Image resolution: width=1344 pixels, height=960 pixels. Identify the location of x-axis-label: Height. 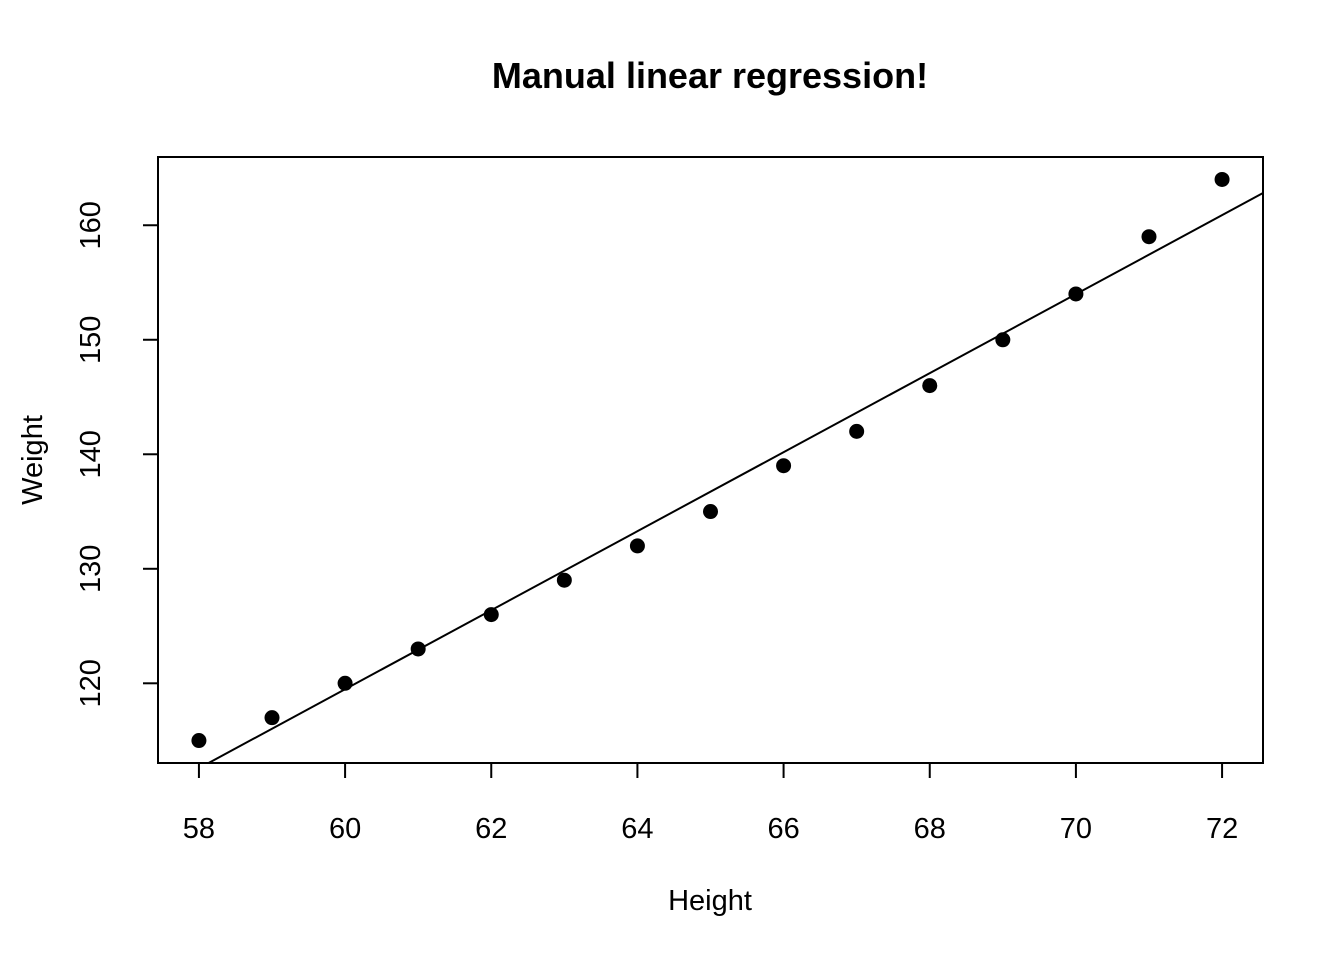
(710, 901).